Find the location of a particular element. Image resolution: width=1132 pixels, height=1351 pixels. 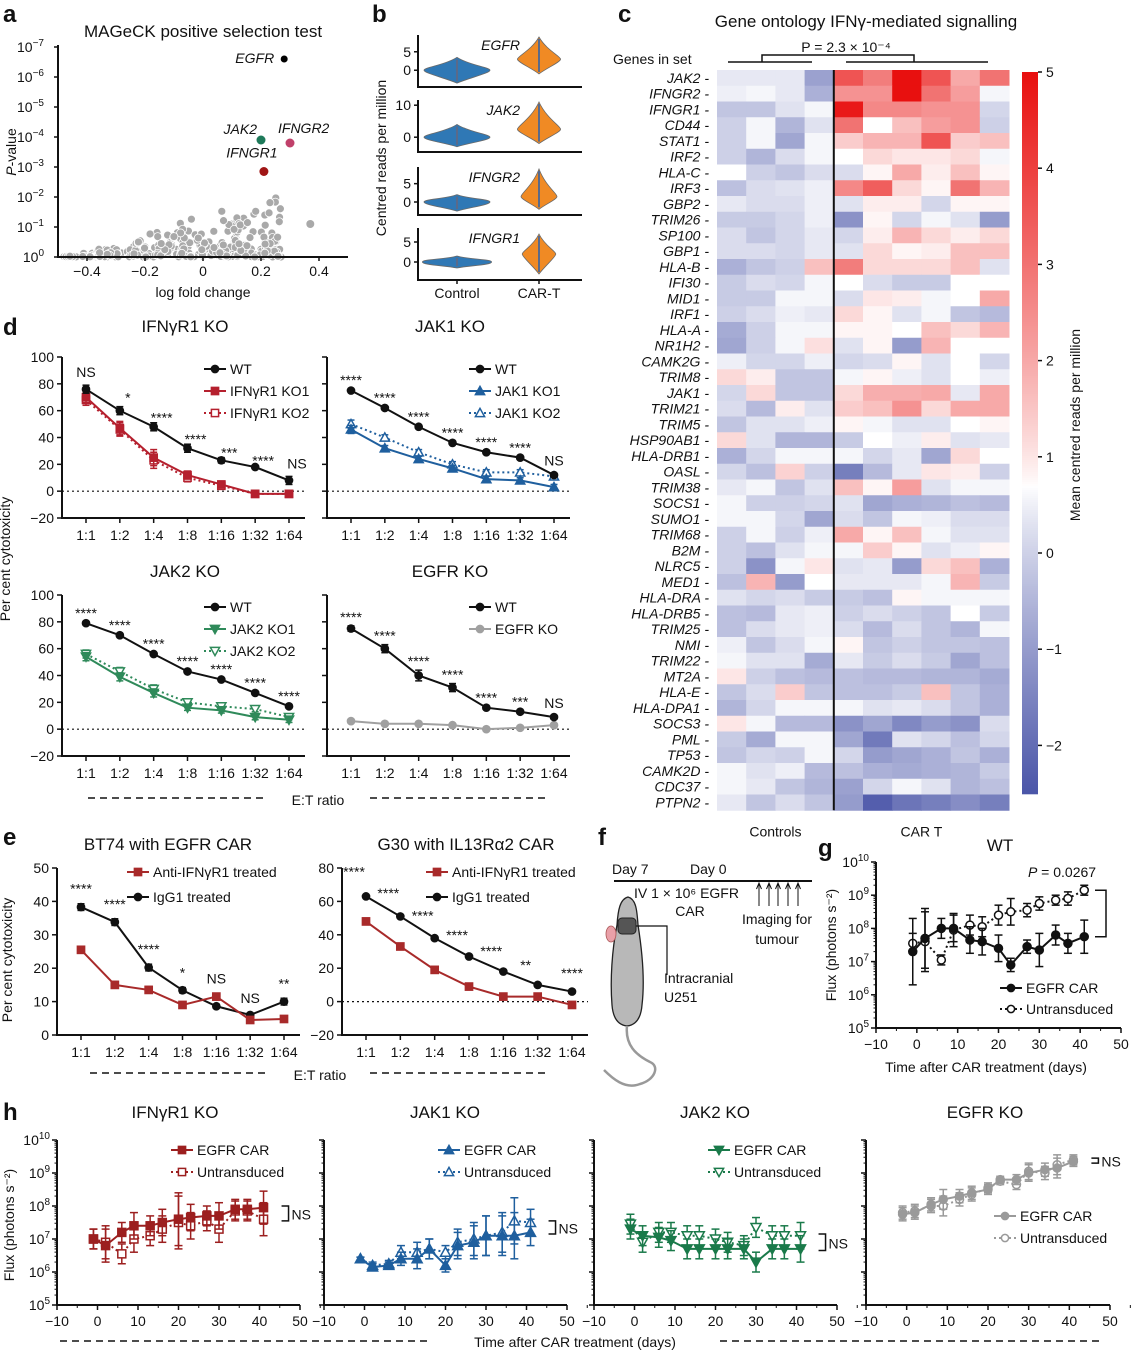

gene-label: IFNGR2 is located at coordinates (495, 177).